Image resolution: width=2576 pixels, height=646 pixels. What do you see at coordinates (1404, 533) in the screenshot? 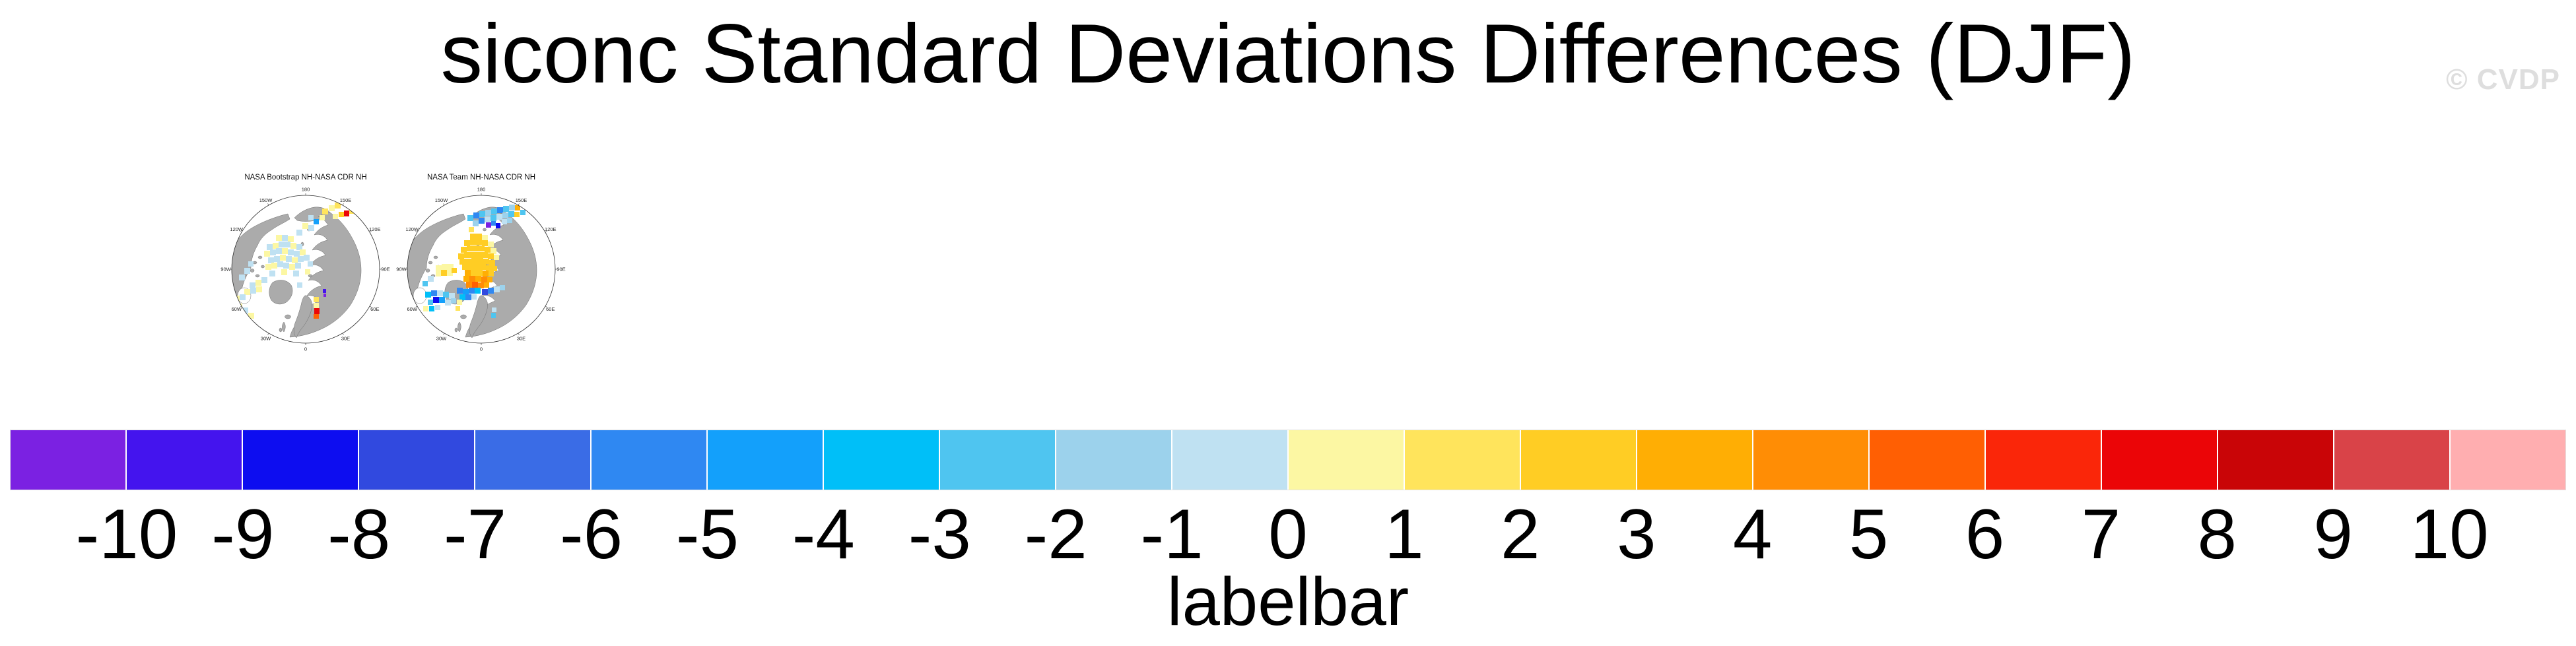
I see `labelbar-tick: 1` at bounding box center [1404, 533].